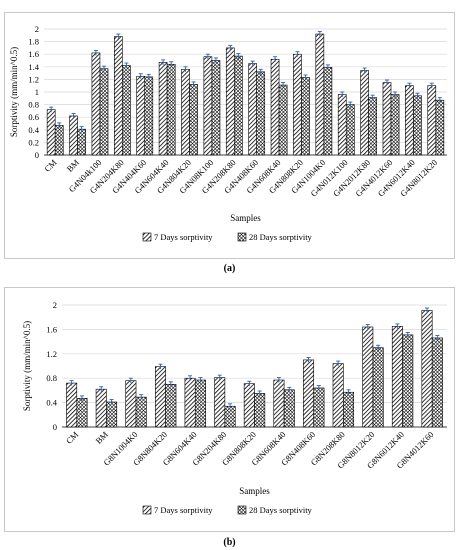 Image resolution: width=459 pixels, height=550 pixels. What do you see at coordinates (33, 42) in the screenshot?
I see `y-tick-label: 1.8` at bounding box center [33, 42].